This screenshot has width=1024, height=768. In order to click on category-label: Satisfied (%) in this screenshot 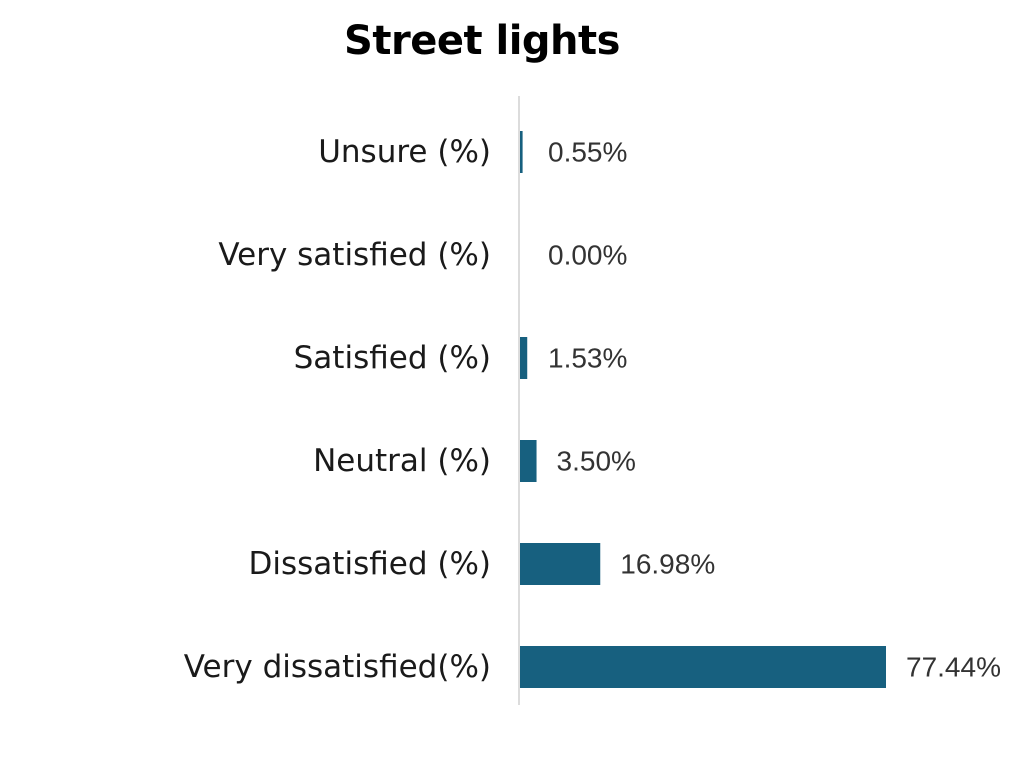, I will do `click(392, 358)`.